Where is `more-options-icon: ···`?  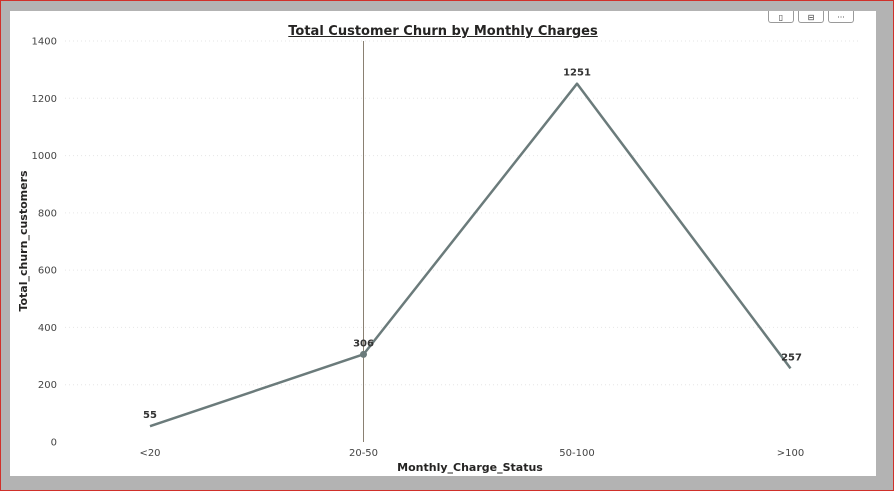 more-options-icon: ··· is located at coordinates (841, 17).